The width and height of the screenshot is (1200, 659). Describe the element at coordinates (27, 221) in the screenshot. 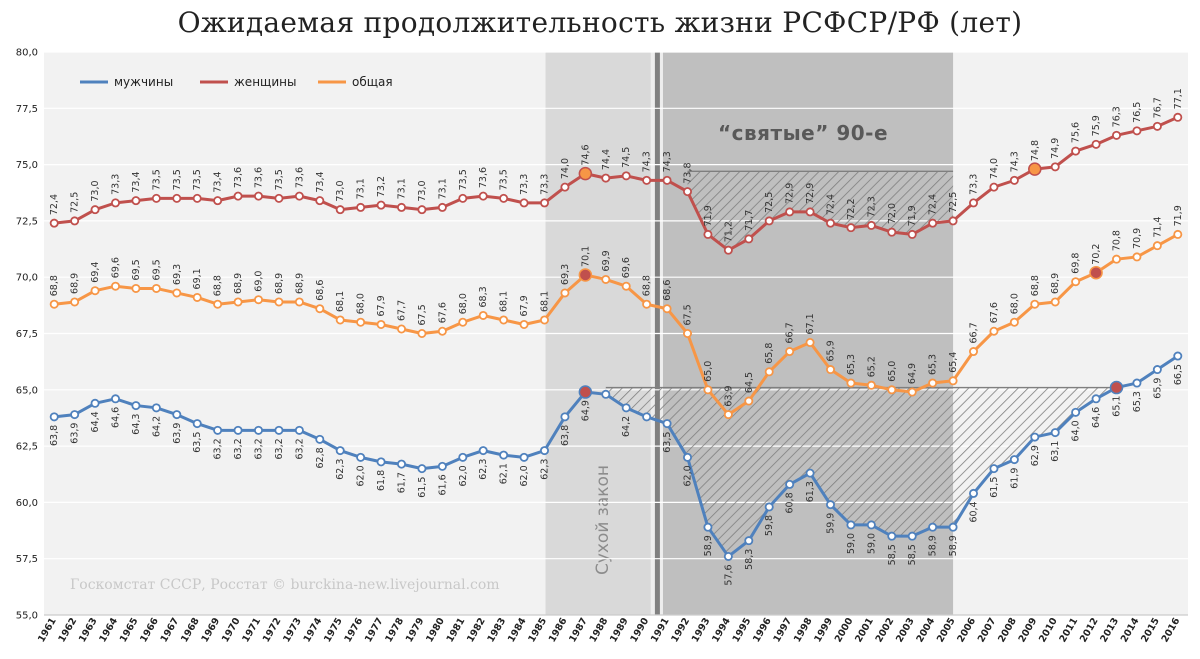

I see `y-tick-label: 72,5` at that location.